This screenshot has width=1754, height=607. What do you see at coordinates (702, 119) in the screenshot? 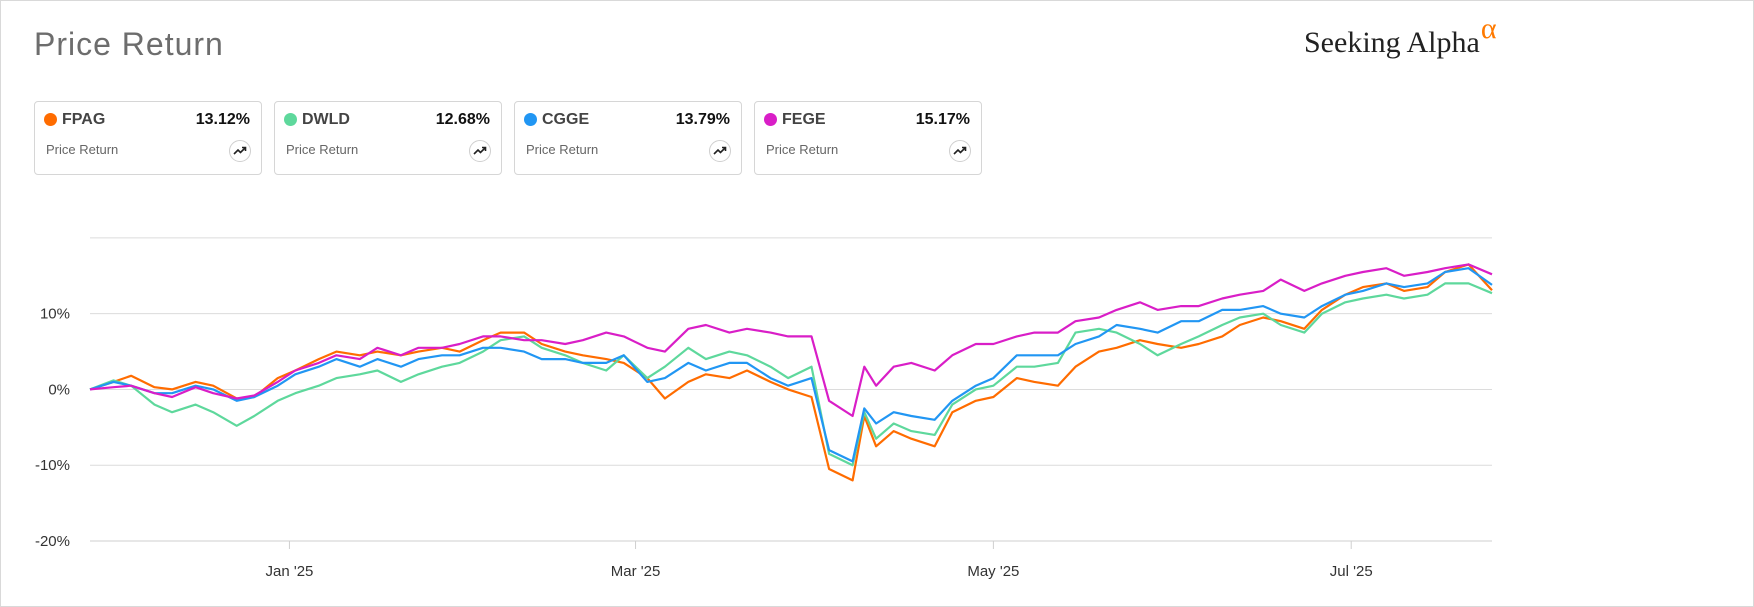
I see `card-value: 13.79%` at bounding box center [702, 119].